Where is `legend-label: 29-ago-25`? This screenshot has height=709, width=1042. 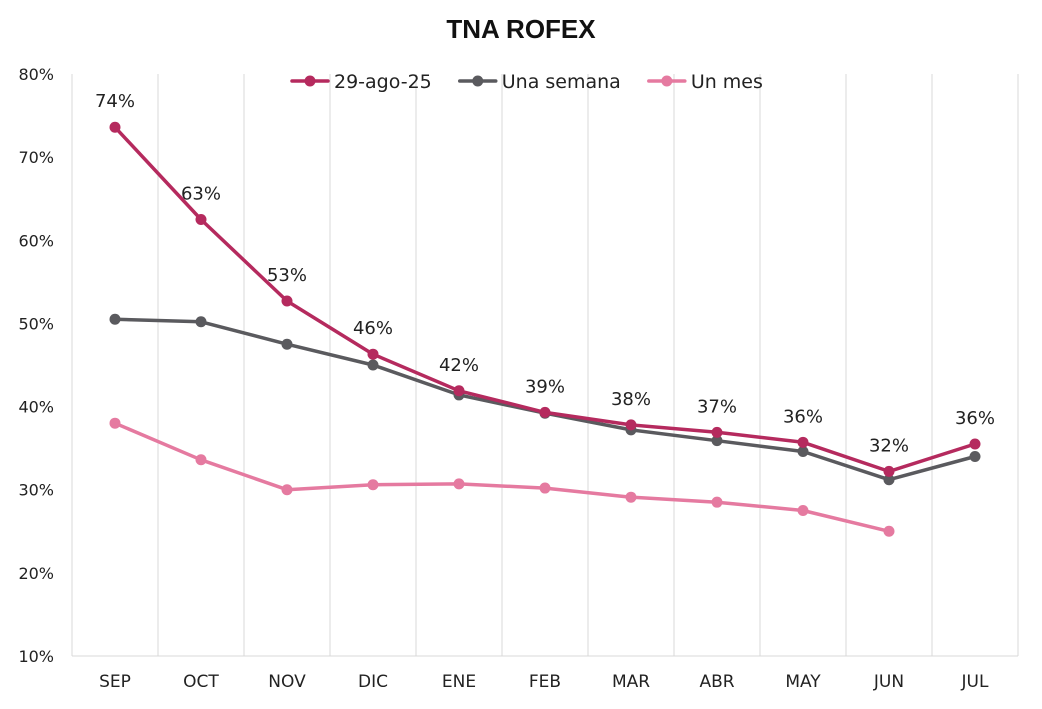 legend-label: 29-ago-25 is located at coordinates (383, 82).